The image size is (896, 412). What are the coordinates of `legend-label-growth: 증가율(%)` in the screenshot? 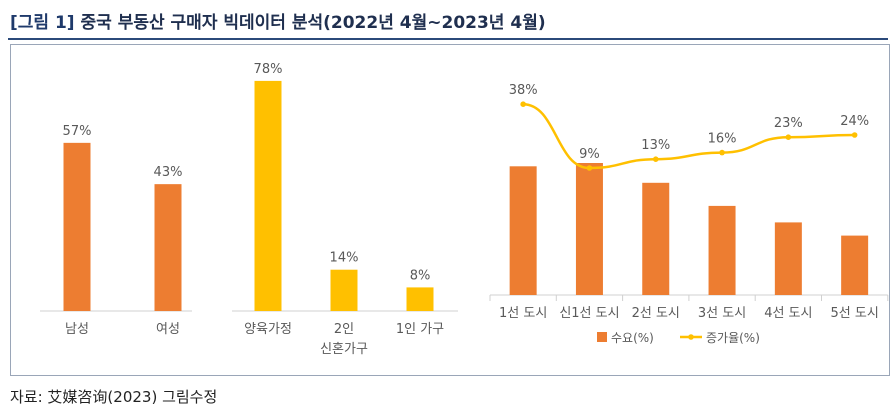 It's located at (733, 338).